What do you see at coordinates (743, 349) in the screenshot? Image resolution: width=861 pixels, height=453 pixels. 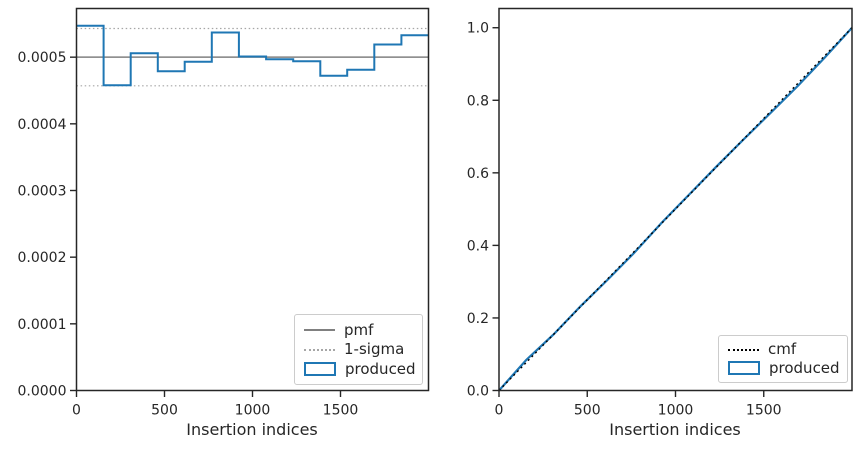 I see `cmf-line-swatch-icon` at bounding box center [743, 349].